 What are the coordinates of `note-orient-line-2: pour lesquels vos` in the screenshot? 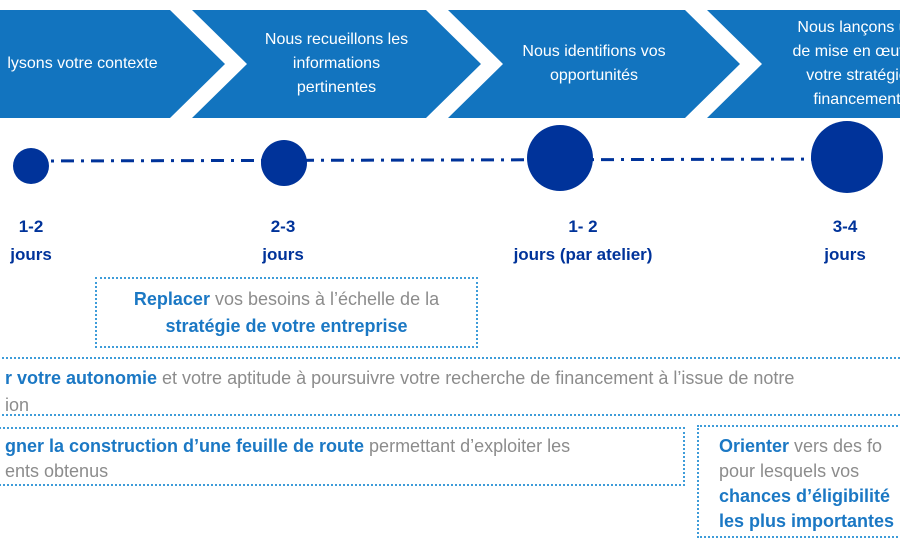 It's located at (809, 471).